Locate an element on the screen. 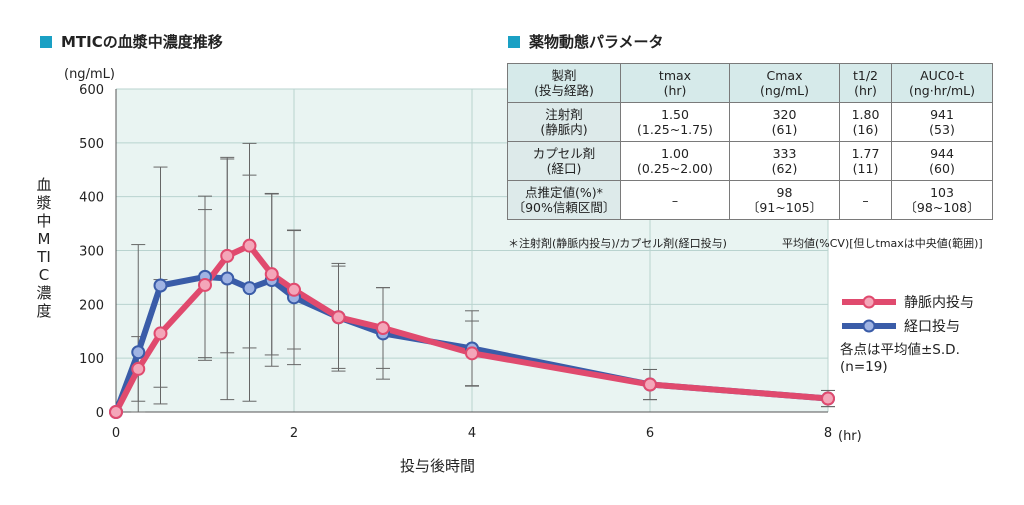 The height and width of the screenshot is (505, 1024). x-tick-label: 2 is located at coordinates (294, 433).